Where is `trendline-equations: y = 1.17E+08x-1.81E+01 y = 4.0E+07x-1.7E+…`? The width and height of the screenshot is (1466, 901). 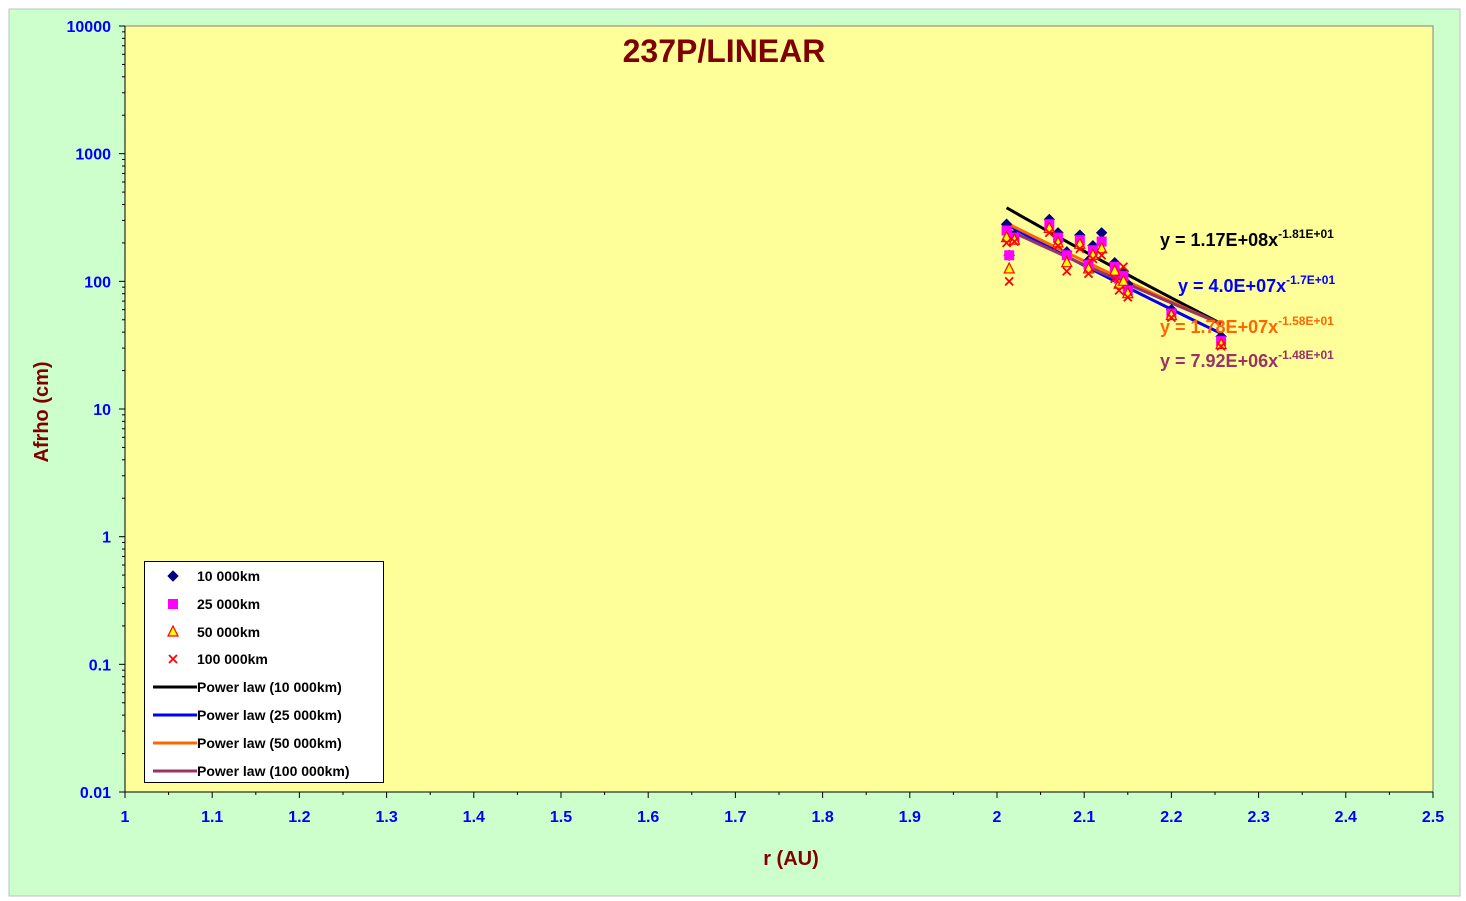 trendline-equations: y = 1.17E+08x-1.81E+01 y = 4.0E+07x-1.7E+… is located at coordinates (1247, 299).